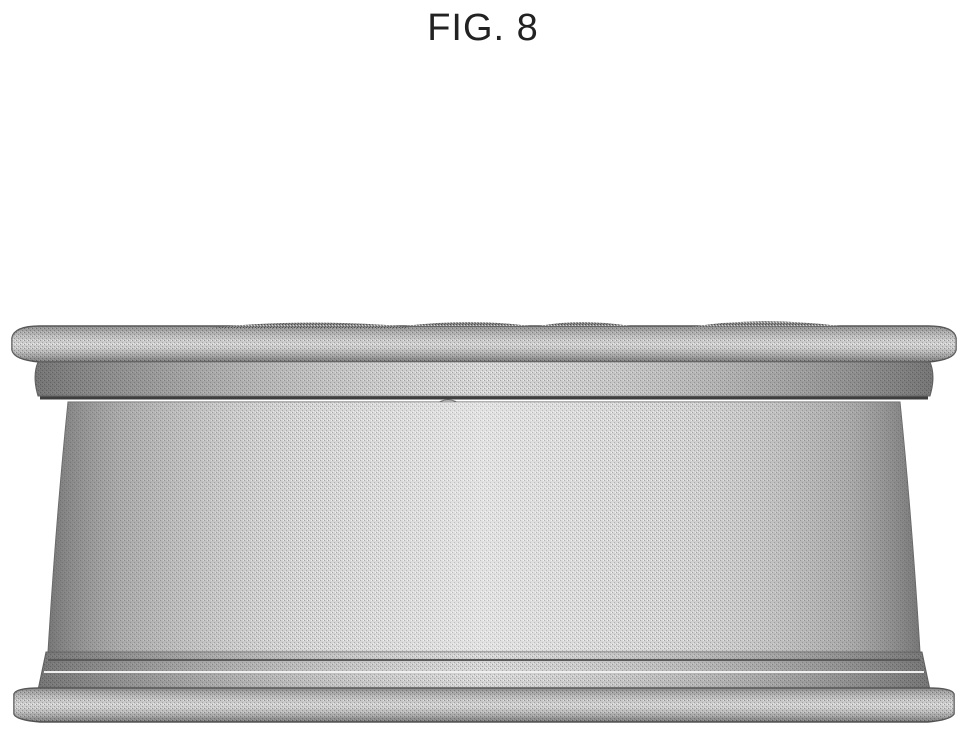 The height and width of the screenshot is (734, 966). Describe the element at coordinates (484, 385) in the screenshot. I see `top-bead-seat` at that location.